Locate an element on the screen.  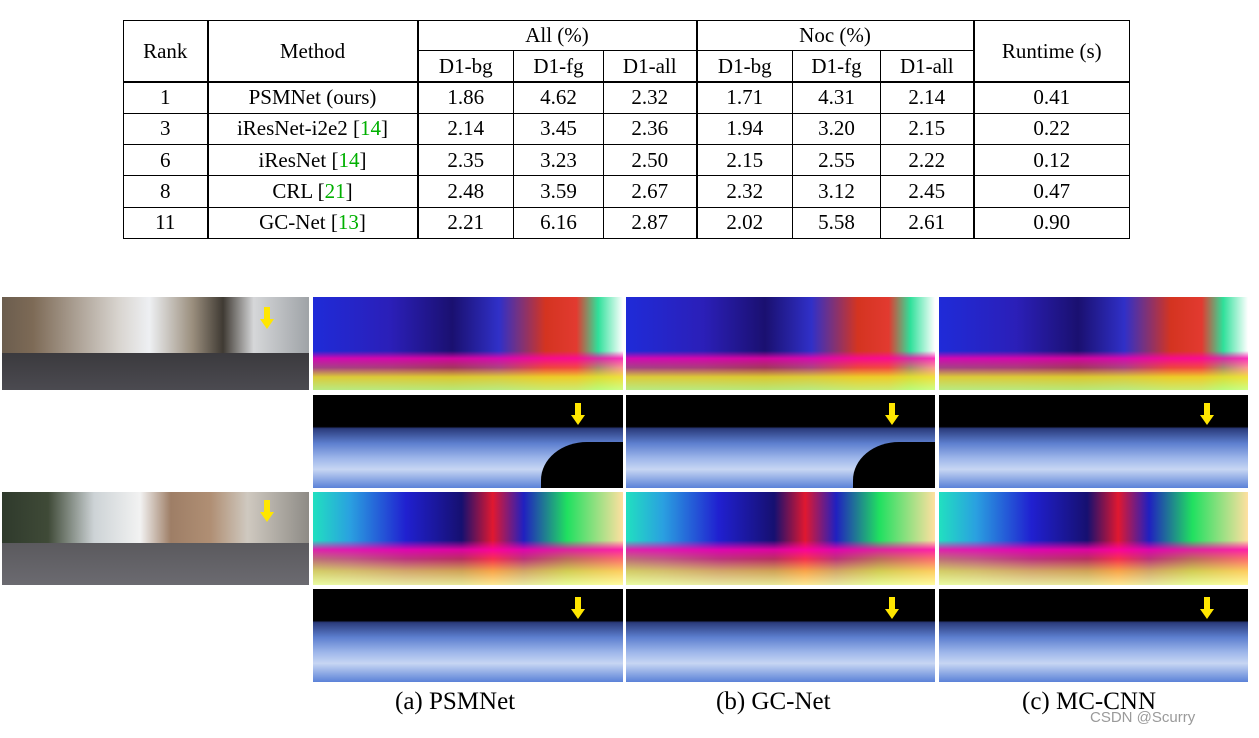
noc-d1bg-cell: 1.94 is located at coordinates (744, 129).